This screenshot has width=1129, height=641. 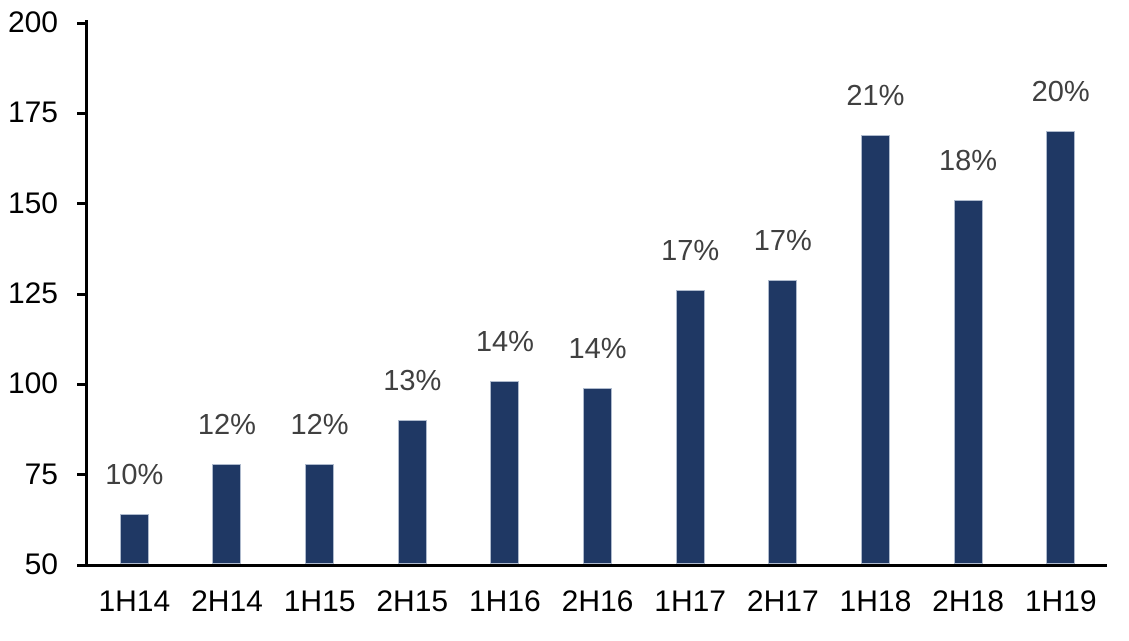 What do you see at coordinates (596, 565) in the screenshot?
I see `x-axis-line` at bounding box center [596, 565].